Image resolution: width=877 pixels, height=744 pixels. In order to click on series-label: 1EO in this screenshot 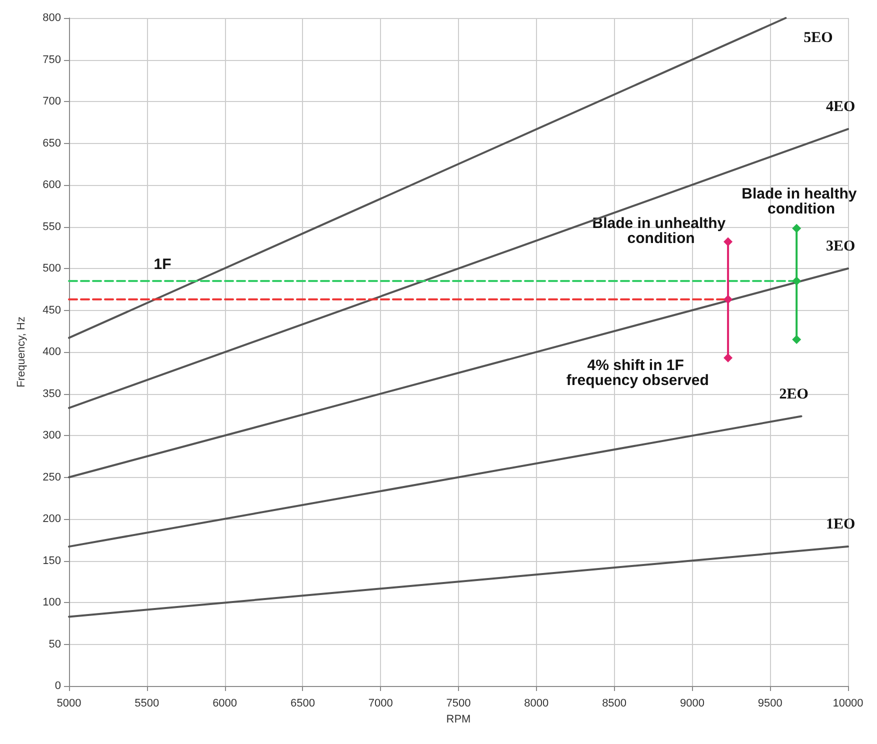, I will do `click(841, 524)`.